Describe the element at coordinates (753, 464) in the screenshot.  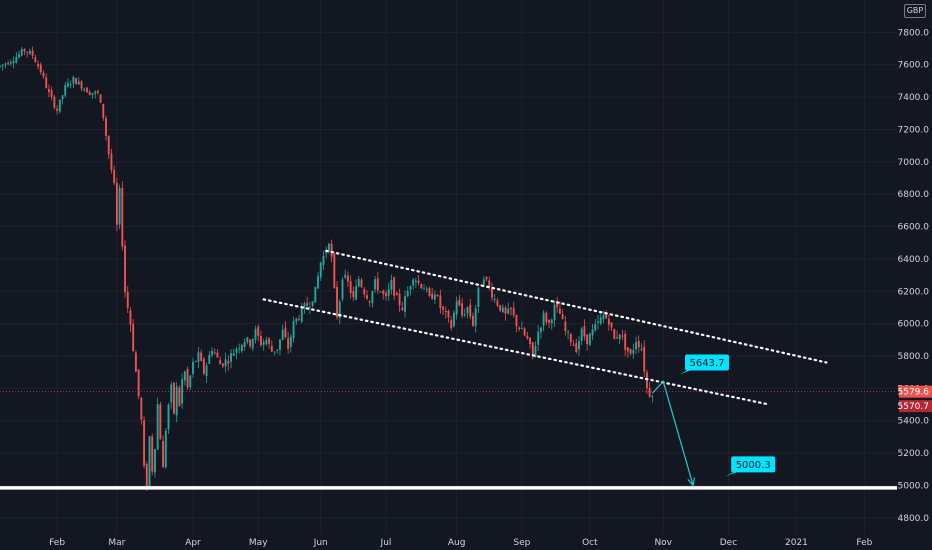
I see `annotation-box` at that location.